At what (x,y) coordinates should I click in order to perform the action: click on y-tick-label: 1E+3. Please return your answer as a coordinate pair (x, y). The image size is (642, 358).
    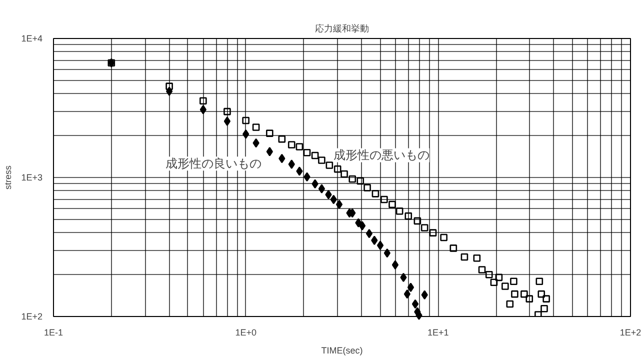
    Looking at the image, I should click on (32, 177).